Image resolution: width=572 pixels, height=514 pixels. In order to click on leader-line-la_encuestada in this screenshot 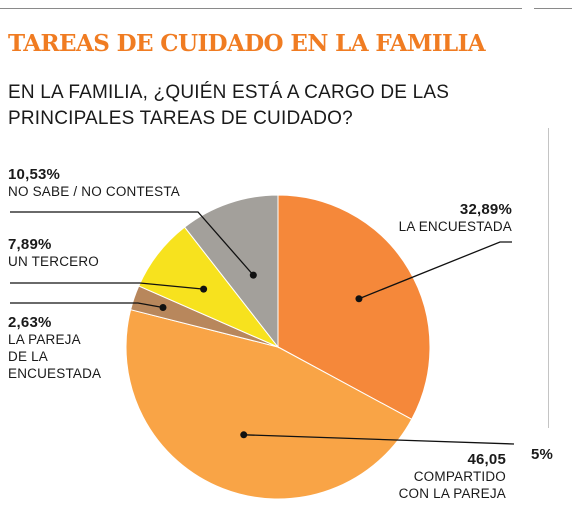, I will do `click(435, 270)`.